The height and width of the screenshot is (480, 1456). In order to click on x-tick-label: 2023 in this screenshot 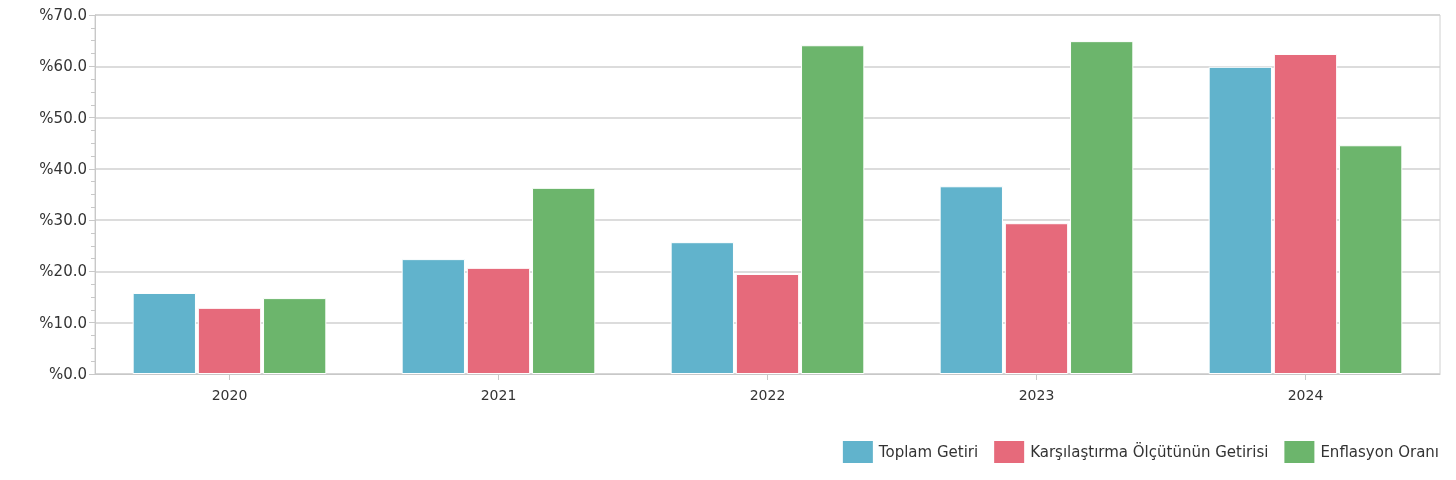, I will do `click(1036, 395)`.